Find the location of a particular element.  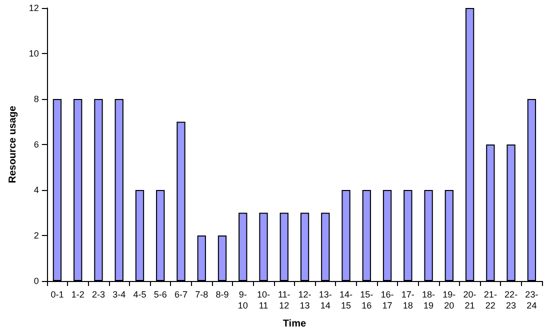

x-tick-label: 22-23 is located at coordinates (511, 300).